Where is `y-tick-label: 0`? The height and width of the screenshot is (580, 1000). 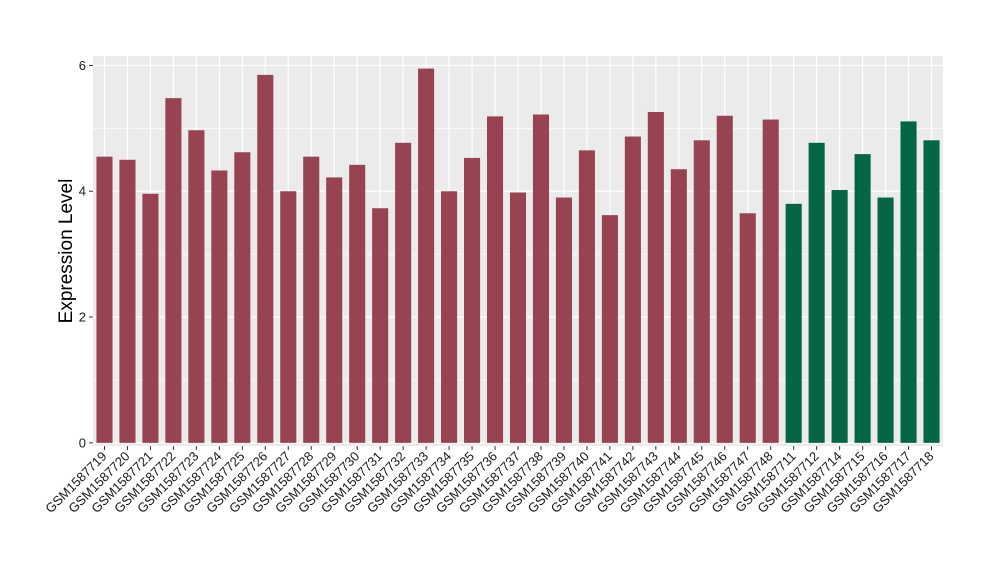 y-tick-label: 0 is located at coordinates (82, 442).